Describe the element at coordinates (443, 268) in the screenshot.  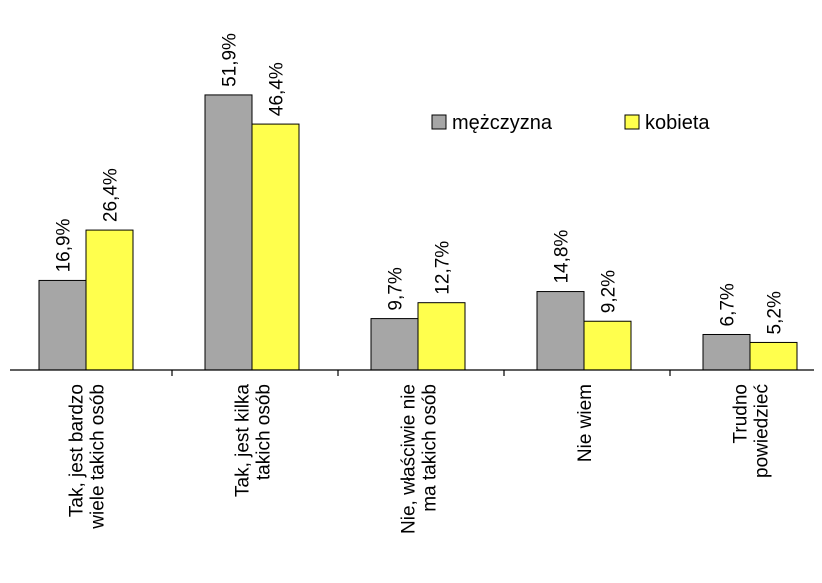
I see `data-label: 12,7%` at that location.